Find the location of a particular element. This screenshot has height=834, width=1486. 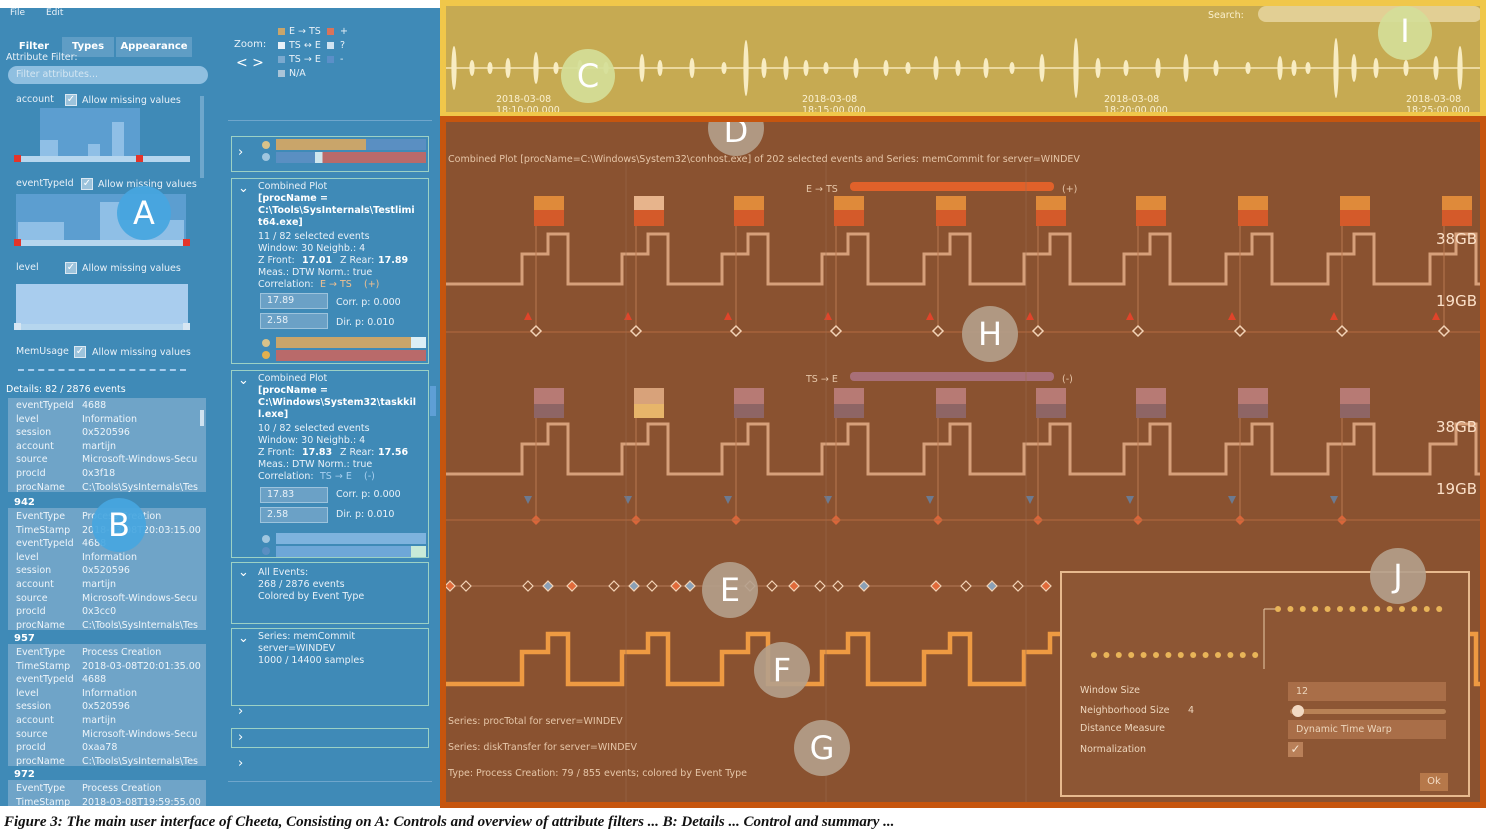

level-range-slider is located at coordinates (102, 327).